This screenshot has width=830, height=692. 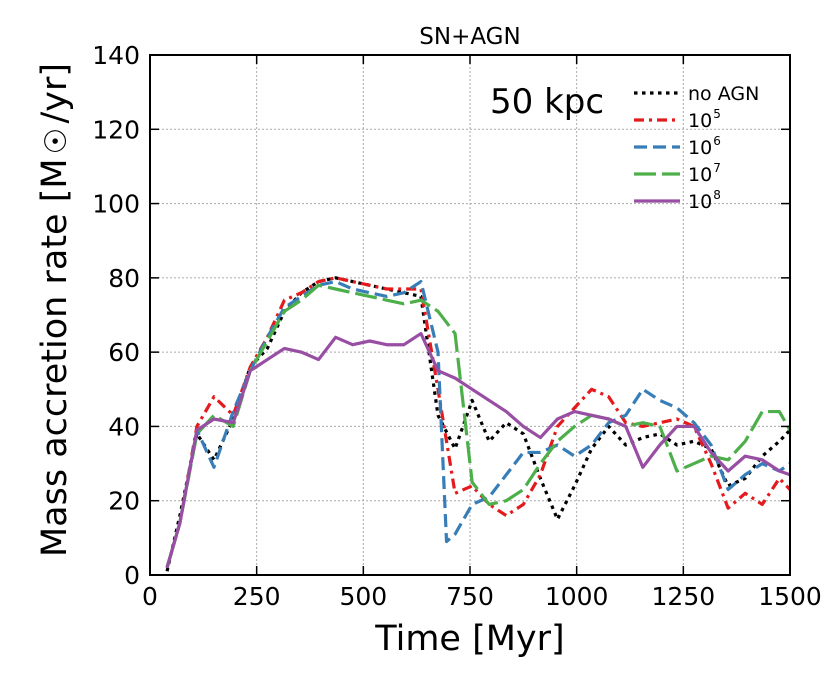 I want to click on y-axis-title: Mass accretion rate [M ☉ /yr], so click(x=55, y=310).